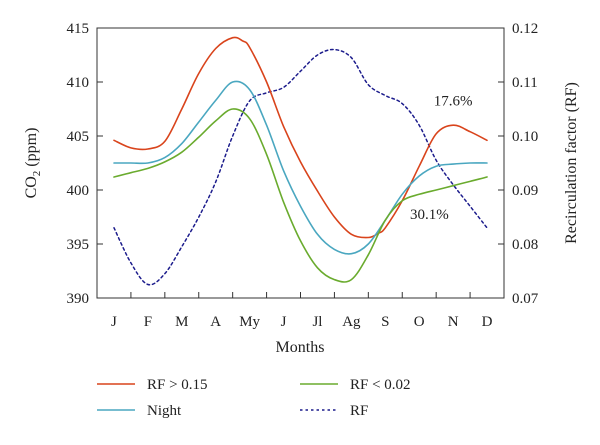 Image resolution: width=600 pixels, height=445 pixels. Describe the element at coordinates (380, 385) in the screenshot. I see `legend-label-rf-lt-0-02: RF < 0.02` at that location.